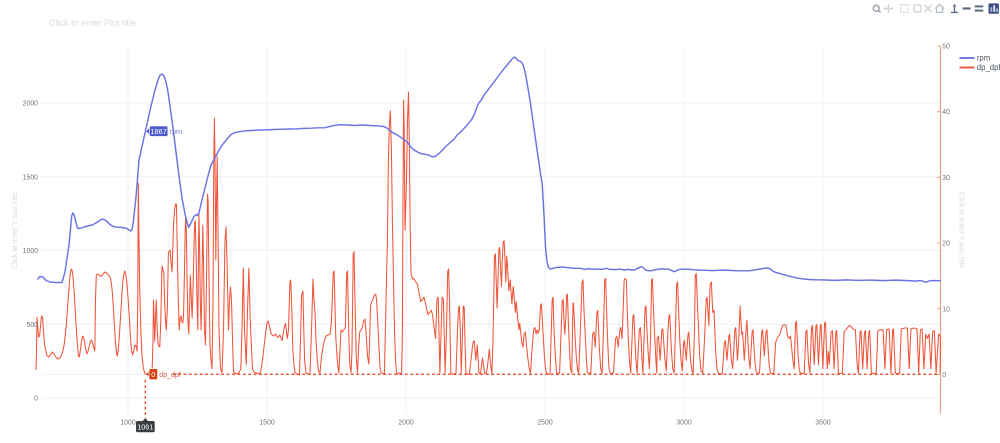 The height and width of the screenshot is (443, 1000). What do you see at coordinates (946, 178) in the screenshot?
I see `svg-text: 30` at bounding box center [946, 178].